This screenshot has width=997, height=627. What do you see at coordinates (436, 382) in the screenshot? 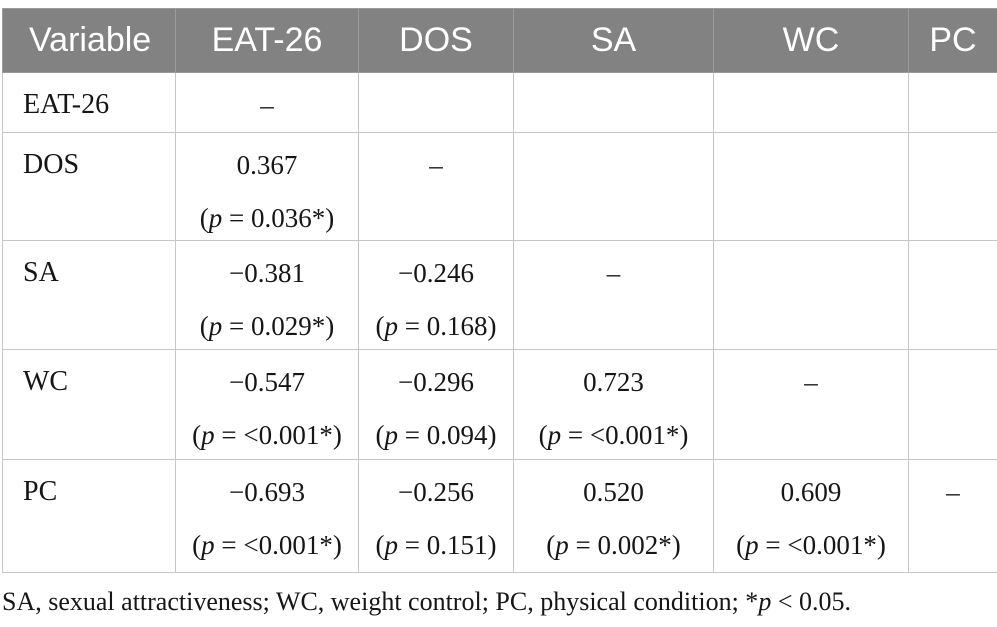
I see `correlation-value: −0.296` at bounding box center [436, 382].